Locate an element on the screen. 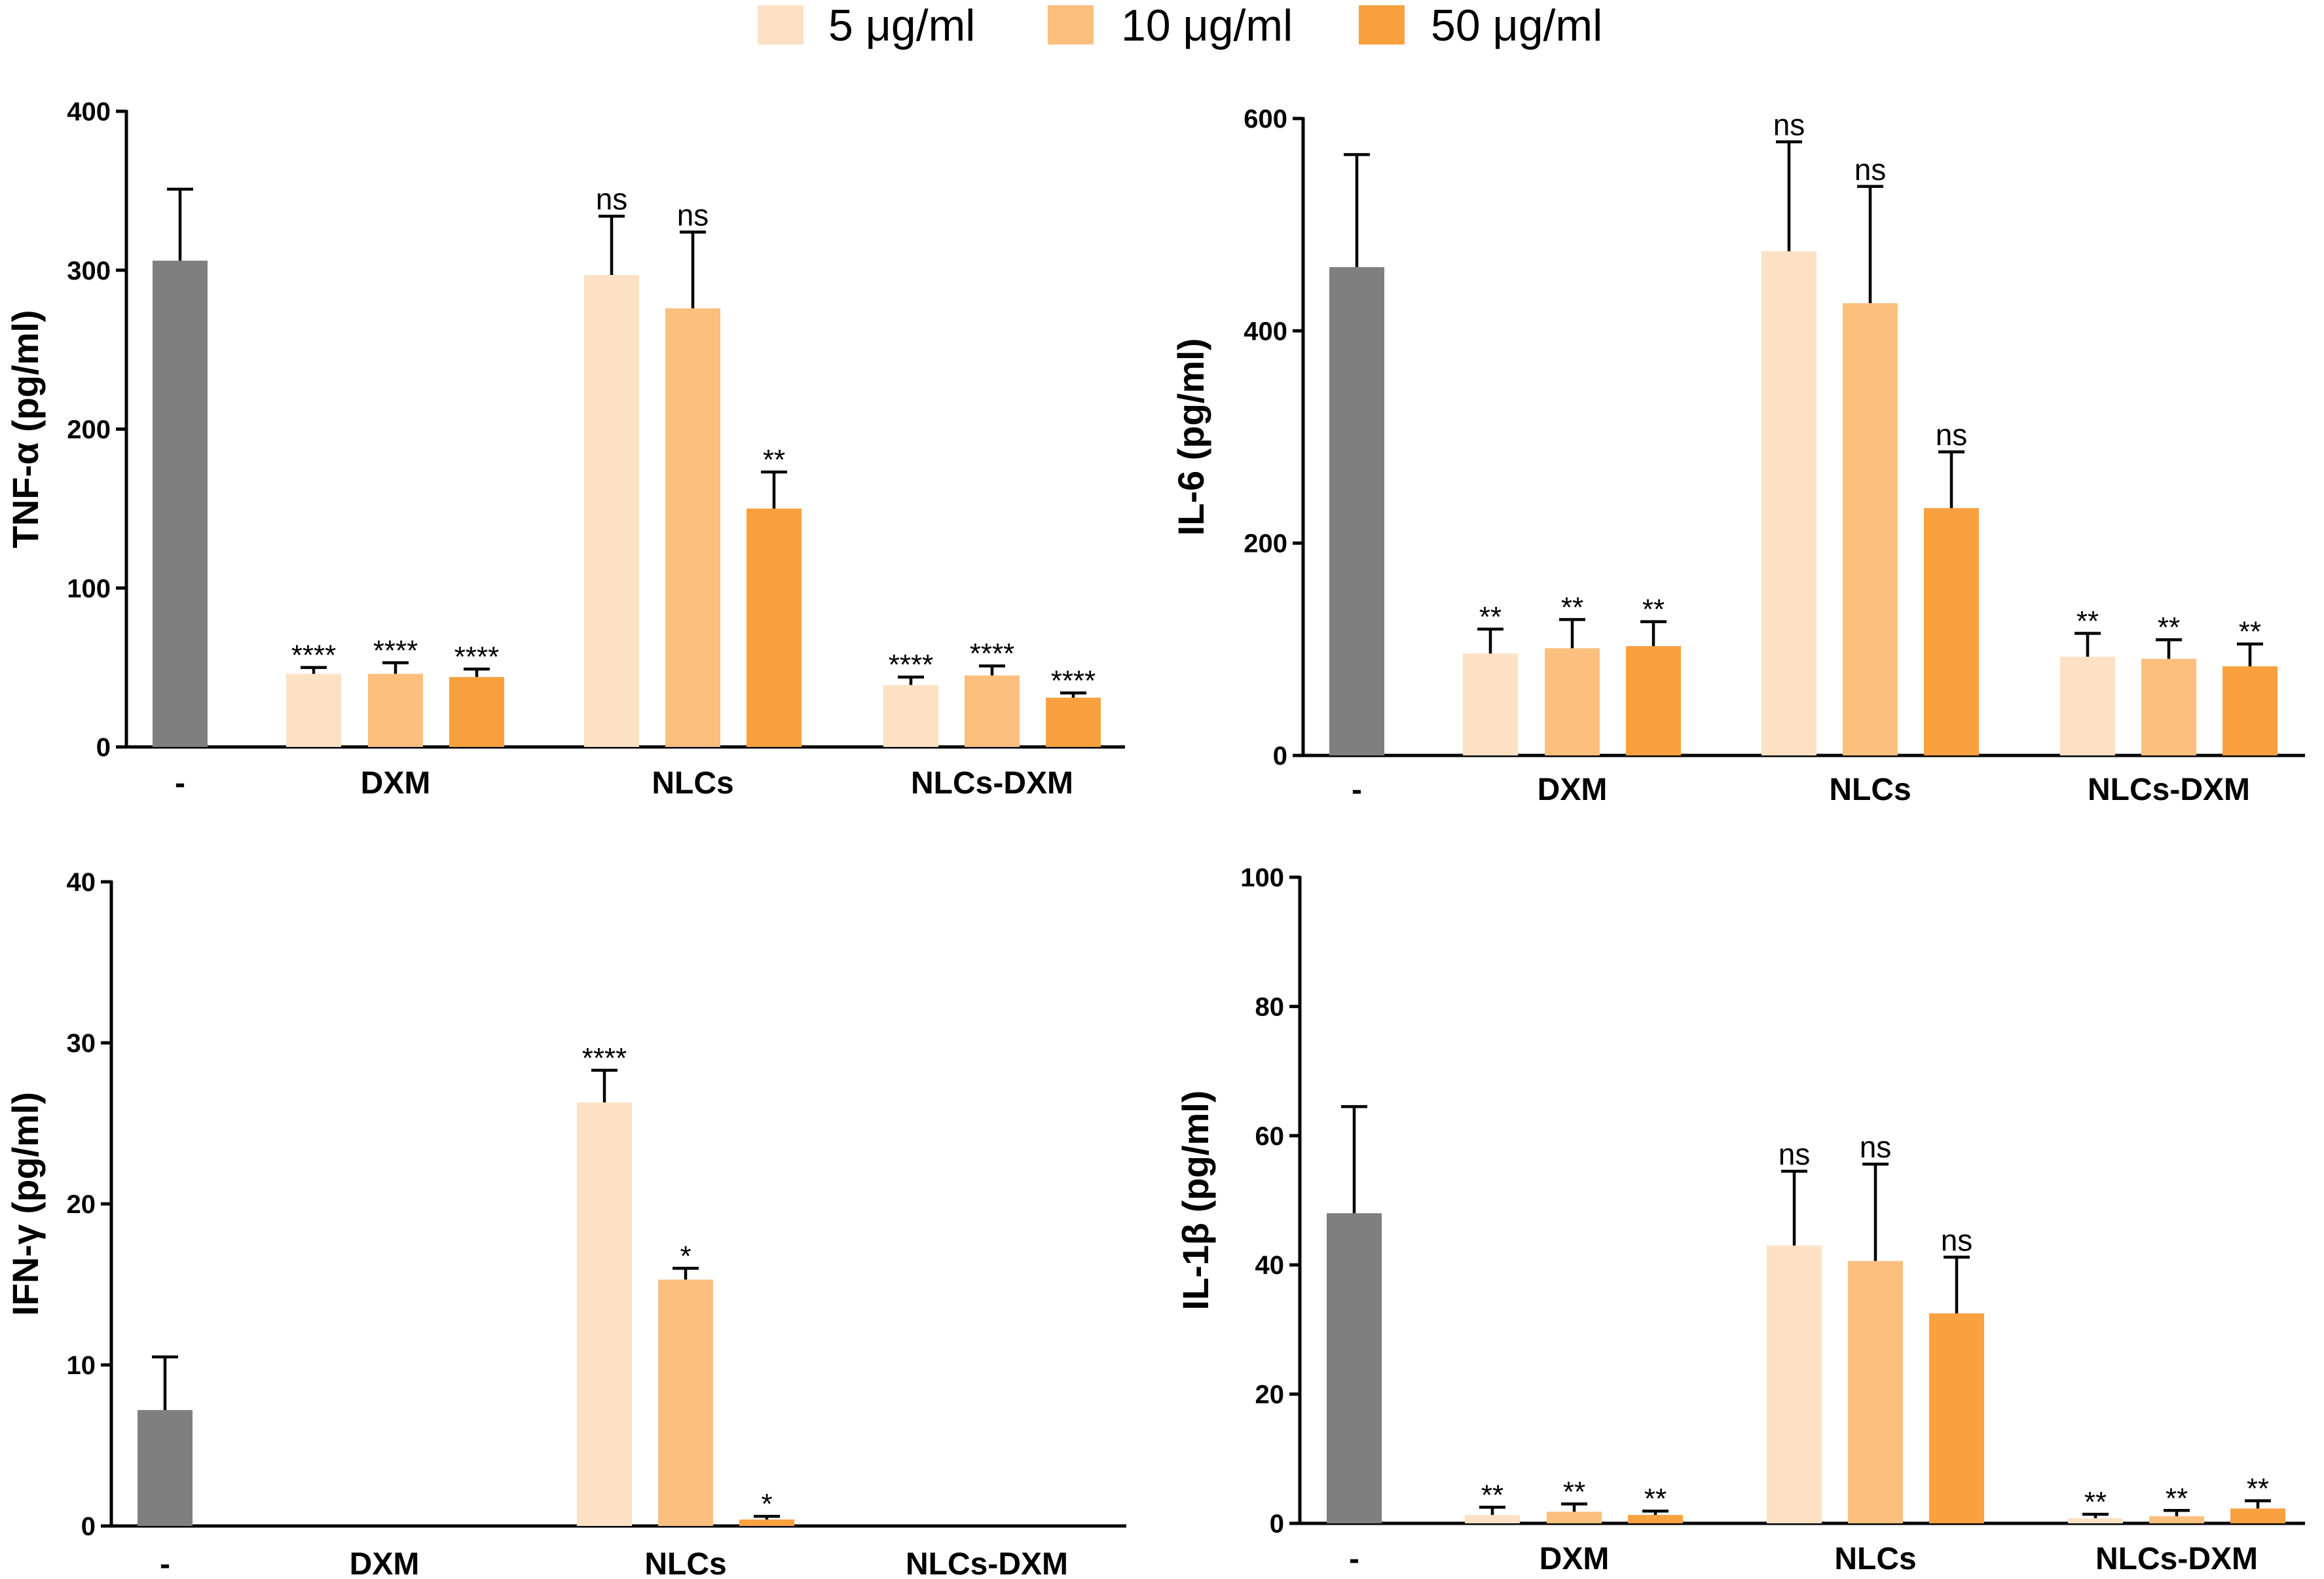 Image resolution: width=2324 pixels, height=1579 pixels. ifn-y-axis-title: IFN-γ (pg/ml) is located at coordinates (25, 1204).